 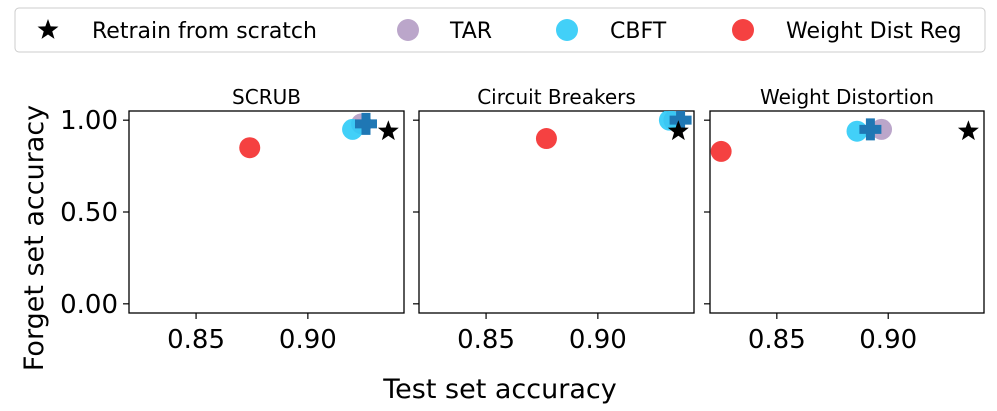 I want to click on x-axis-label: Test set accuracy, so click(x=499, y=389).